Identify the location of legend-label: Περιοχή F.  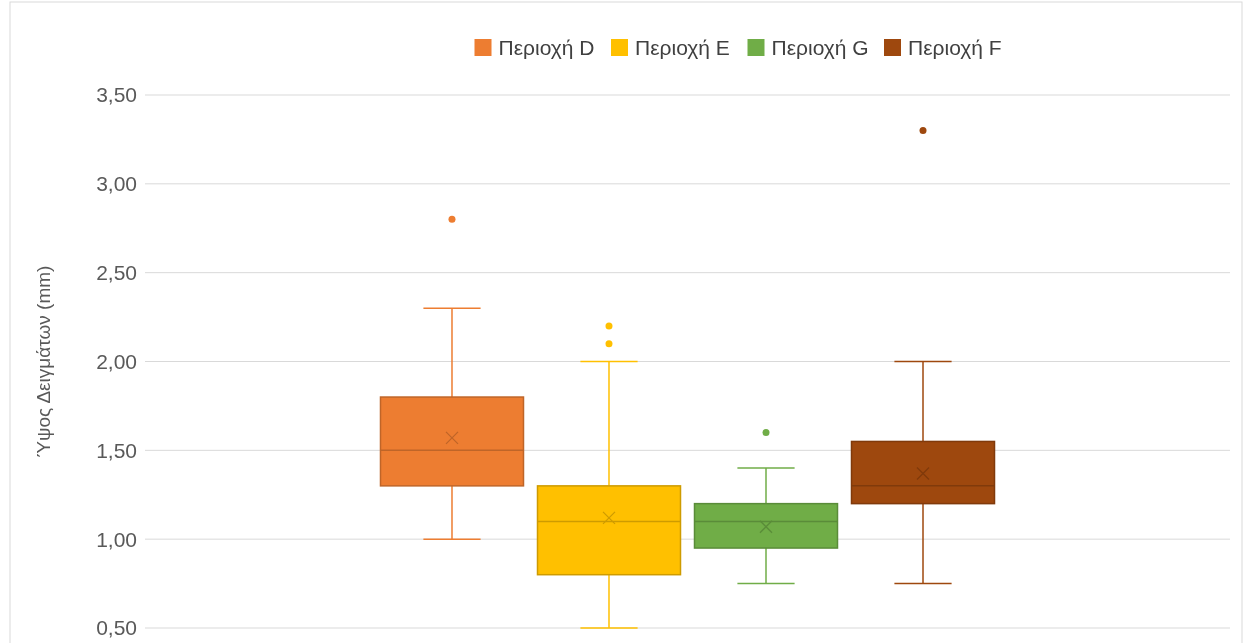
(955, 48).